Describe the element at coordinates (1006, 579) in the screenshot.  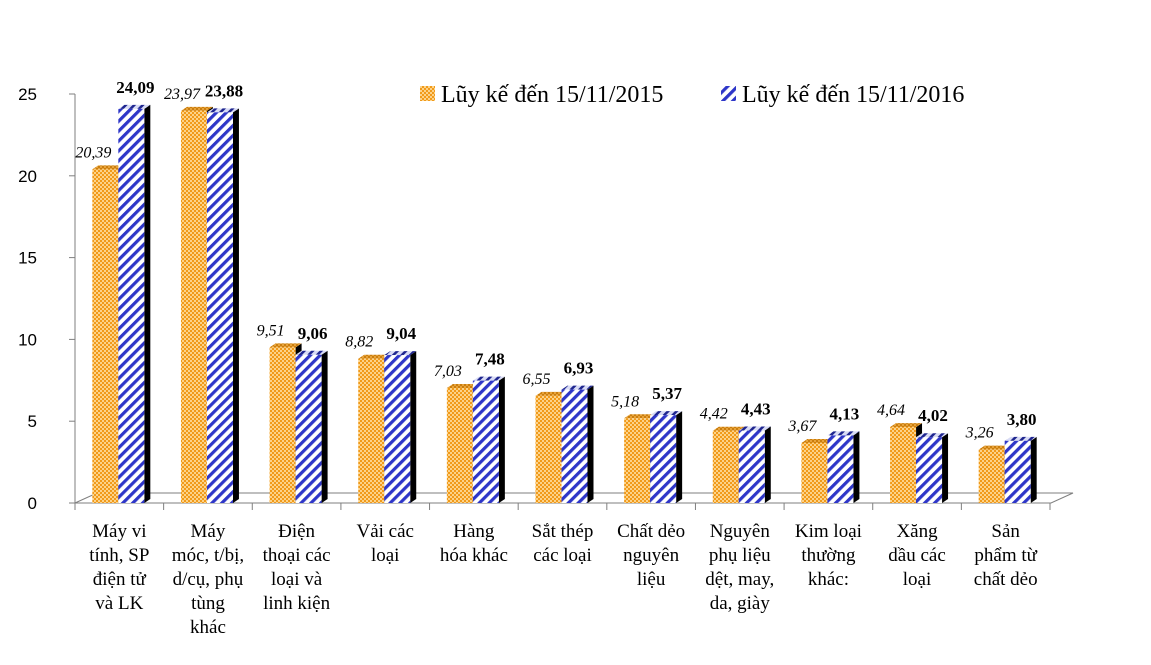
I see `category-label-line: chất dẻo` at that location.